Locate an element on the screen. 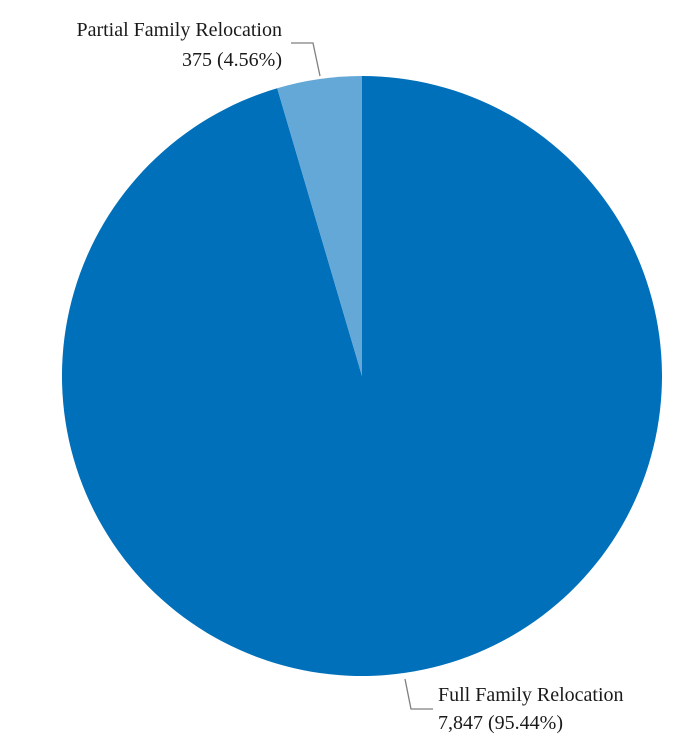  pie-slice-partial-family-relocation is located at coordinates (319, 226).